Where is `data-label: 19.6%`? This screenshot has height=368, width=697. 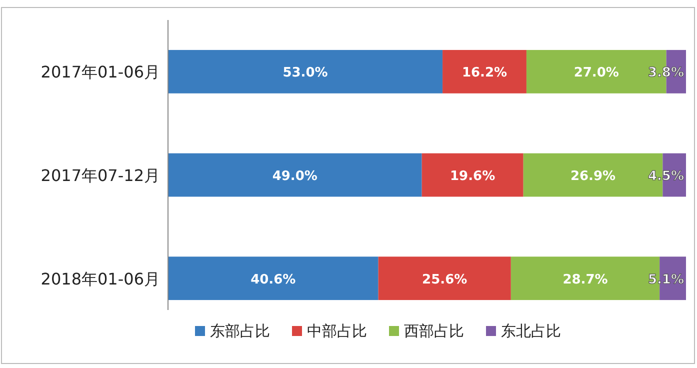 data-label: 19.6% is located at coordinates (473, 176).